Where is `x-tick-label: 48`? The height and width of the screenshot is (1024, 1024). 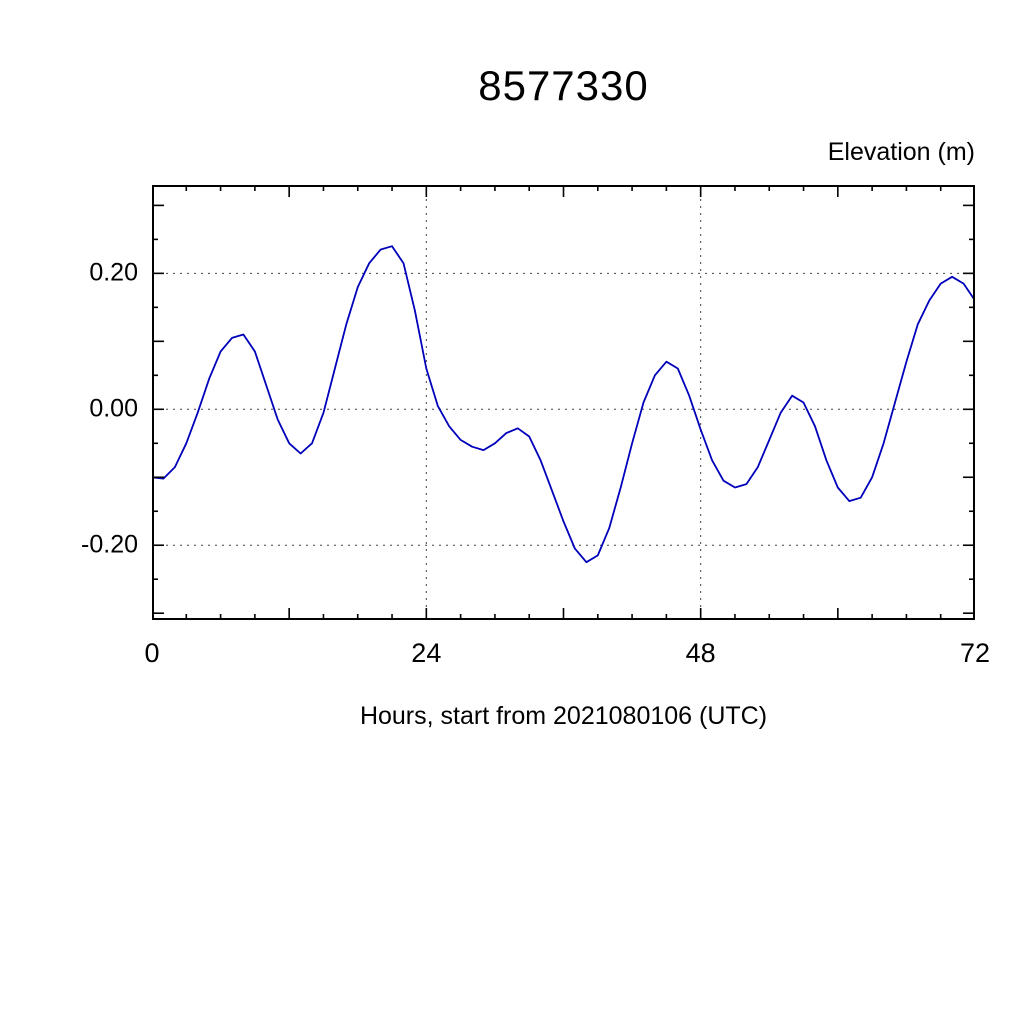
x-tick-label: 48 is located at coordinates (700, 653).